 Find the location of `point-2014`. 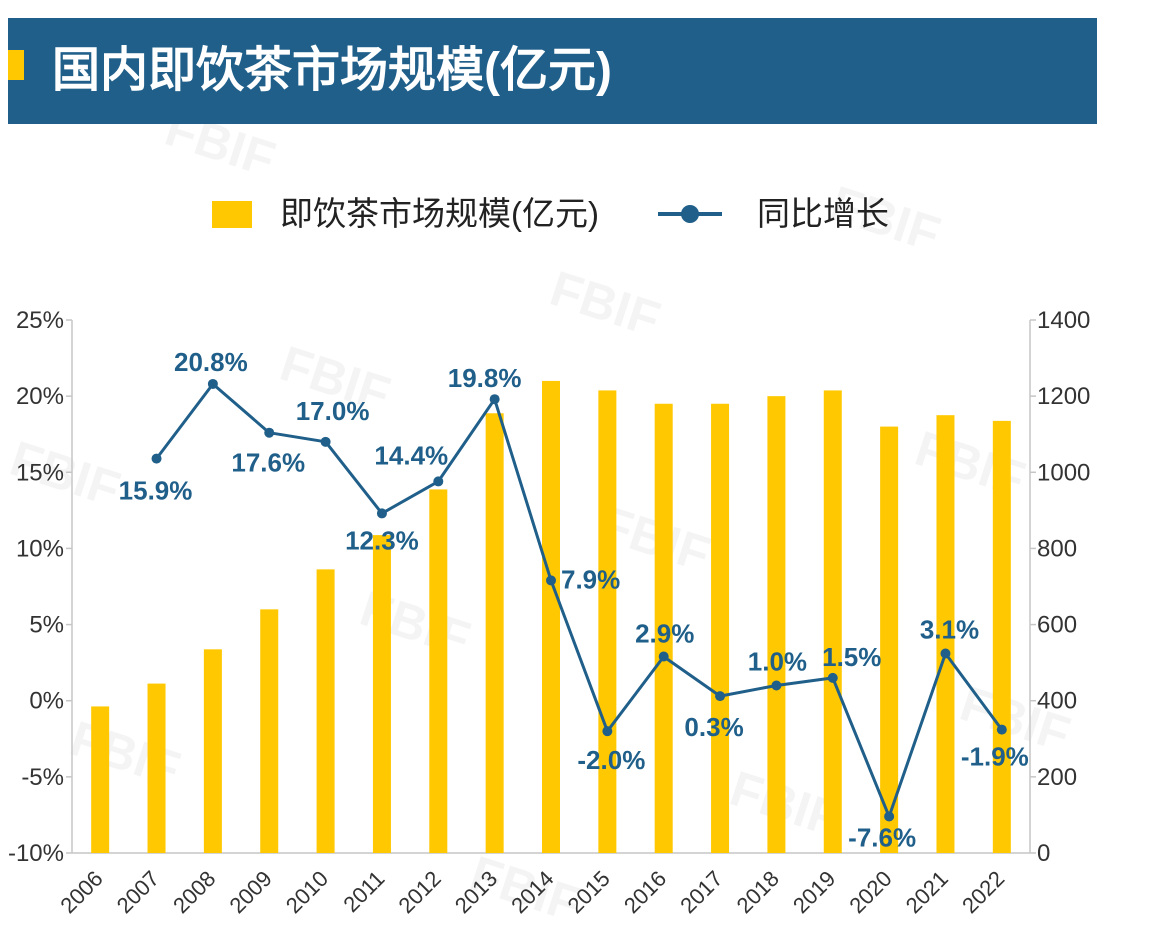

point-2014 is located at coordinates (551, 580).